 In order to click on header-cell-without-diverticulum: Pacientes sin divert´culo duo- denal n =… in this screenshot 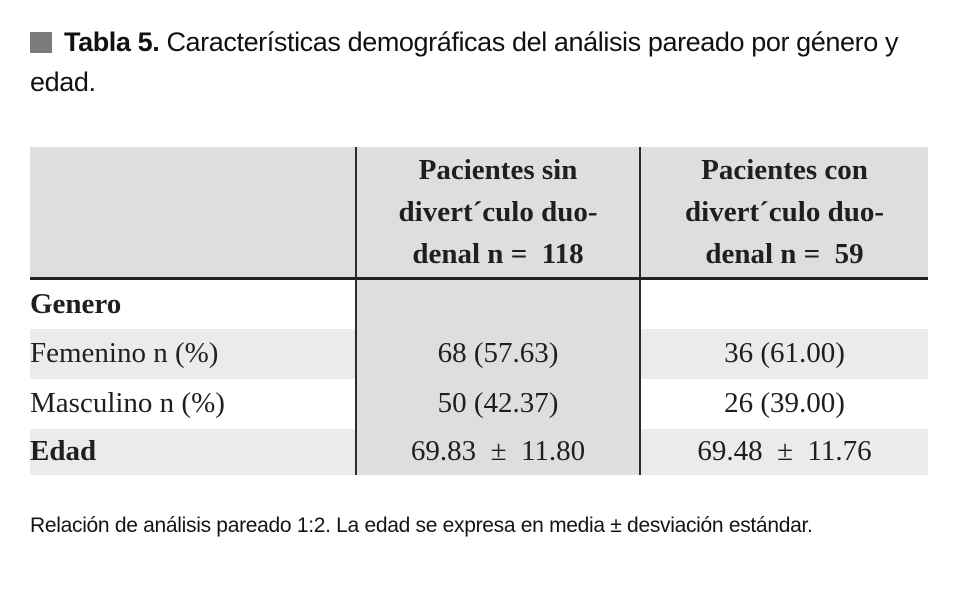, I will do `click(497, 213)`.